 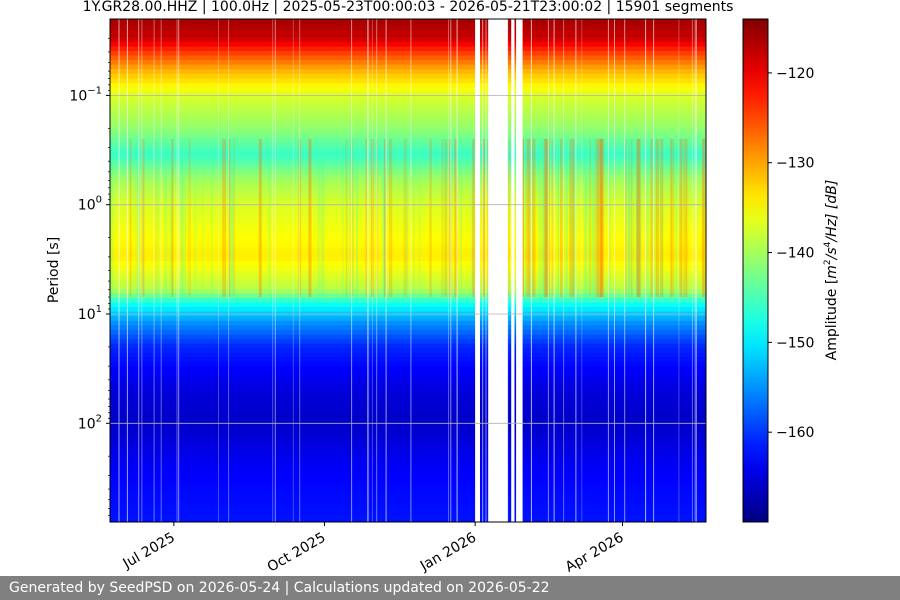 I want to click on colorbar-ticks: −120 −130 −140 −150 −160, so click(x=791, y=253).